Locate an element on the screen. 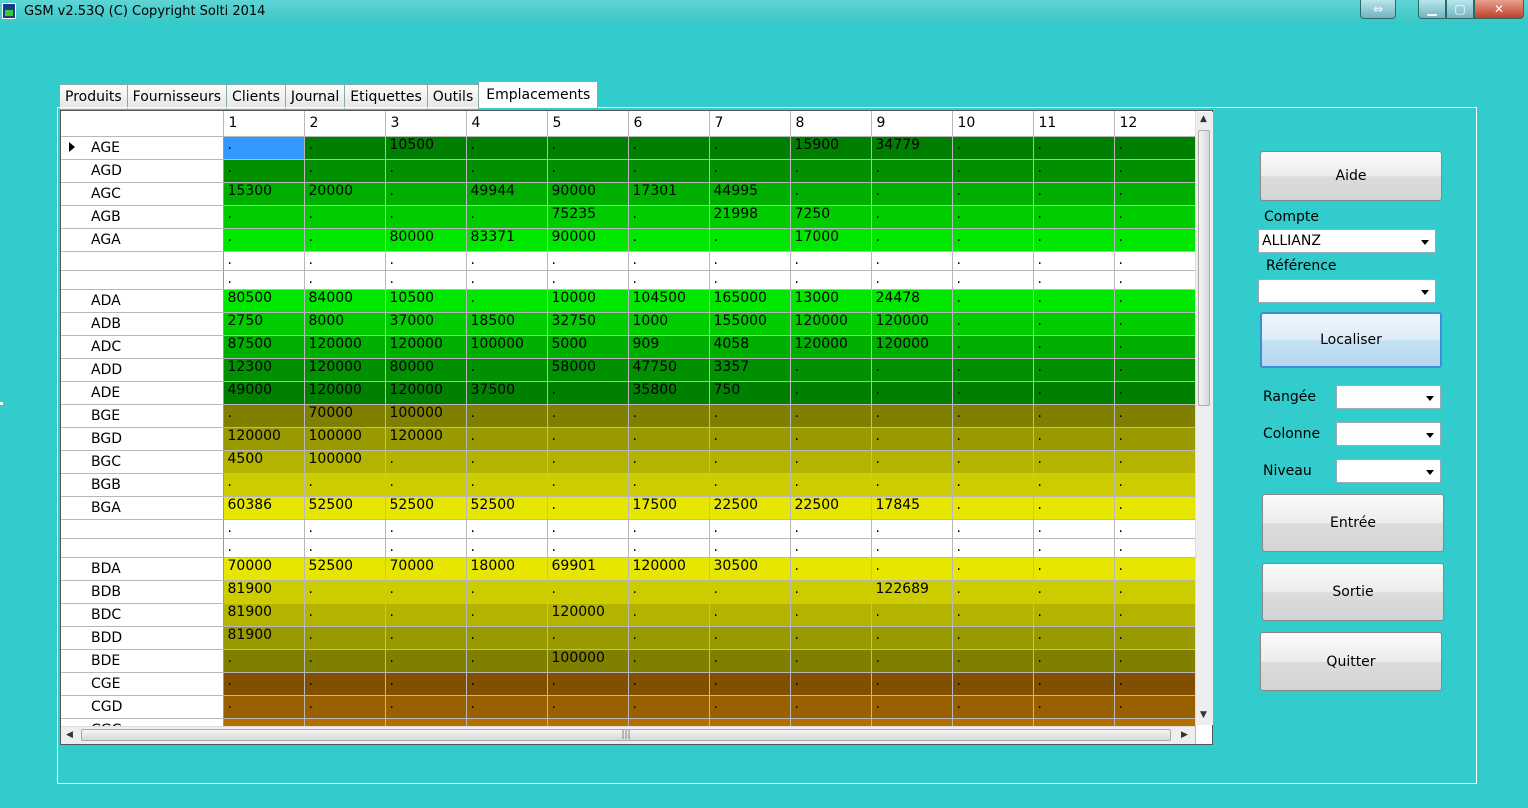  column-header: 11 is located at coordinates (1074, 124).